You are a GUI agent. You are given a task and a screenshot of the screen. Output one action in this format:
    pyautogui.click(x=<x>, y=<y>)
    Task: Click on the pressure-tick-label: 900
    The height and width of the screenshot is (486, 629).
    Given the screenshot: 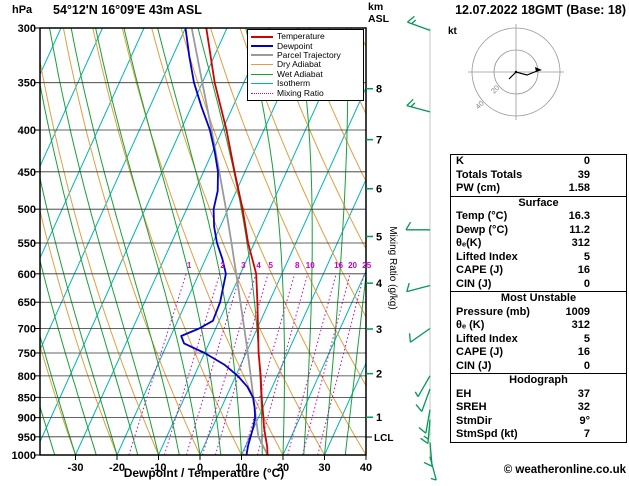 What is the action you would take?
    pyautogui.click(x=27, y=419)
    